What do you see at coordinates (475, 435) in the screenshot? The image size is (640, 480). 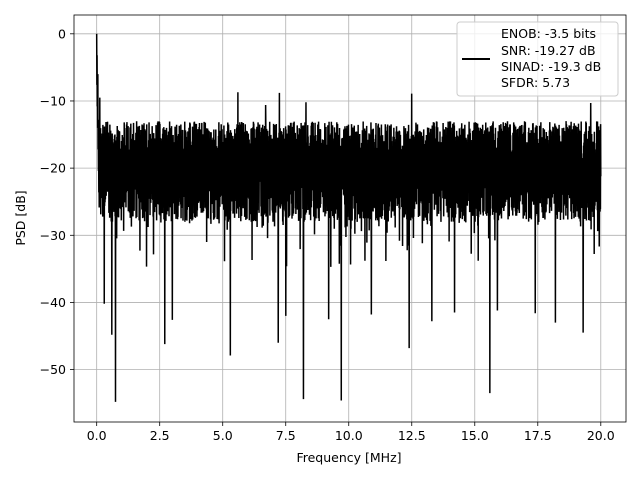 I see `x-tick-label: 15.0` at bounding box center [475, 435].